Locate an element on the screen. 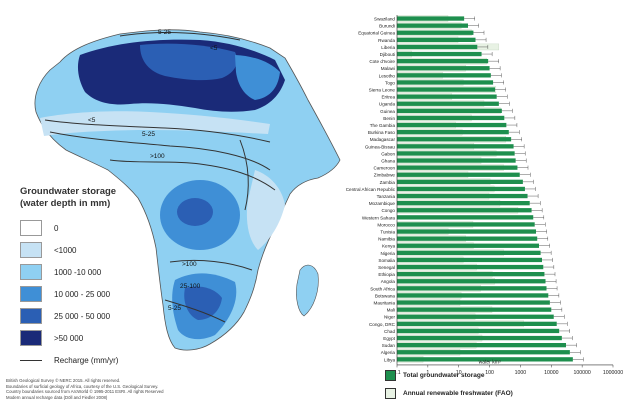 The image size is (624, 420). contour-label: <5 is located at coordinates (214, 48).